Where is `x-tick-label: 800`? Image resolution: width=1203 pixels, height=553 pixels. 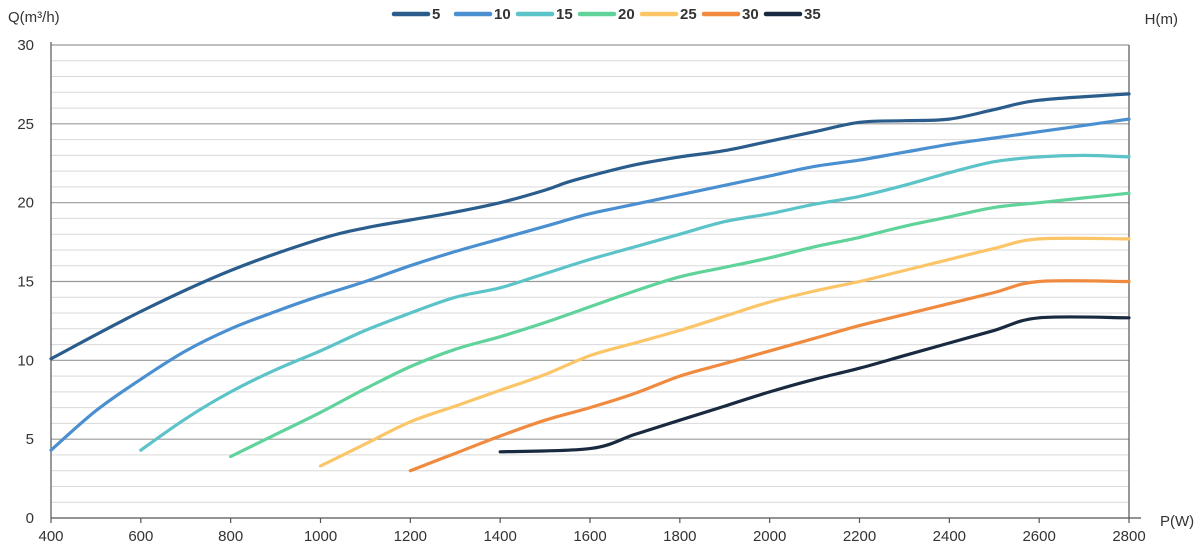 x-tick-label: 800 is located at coordinates (230, 536).